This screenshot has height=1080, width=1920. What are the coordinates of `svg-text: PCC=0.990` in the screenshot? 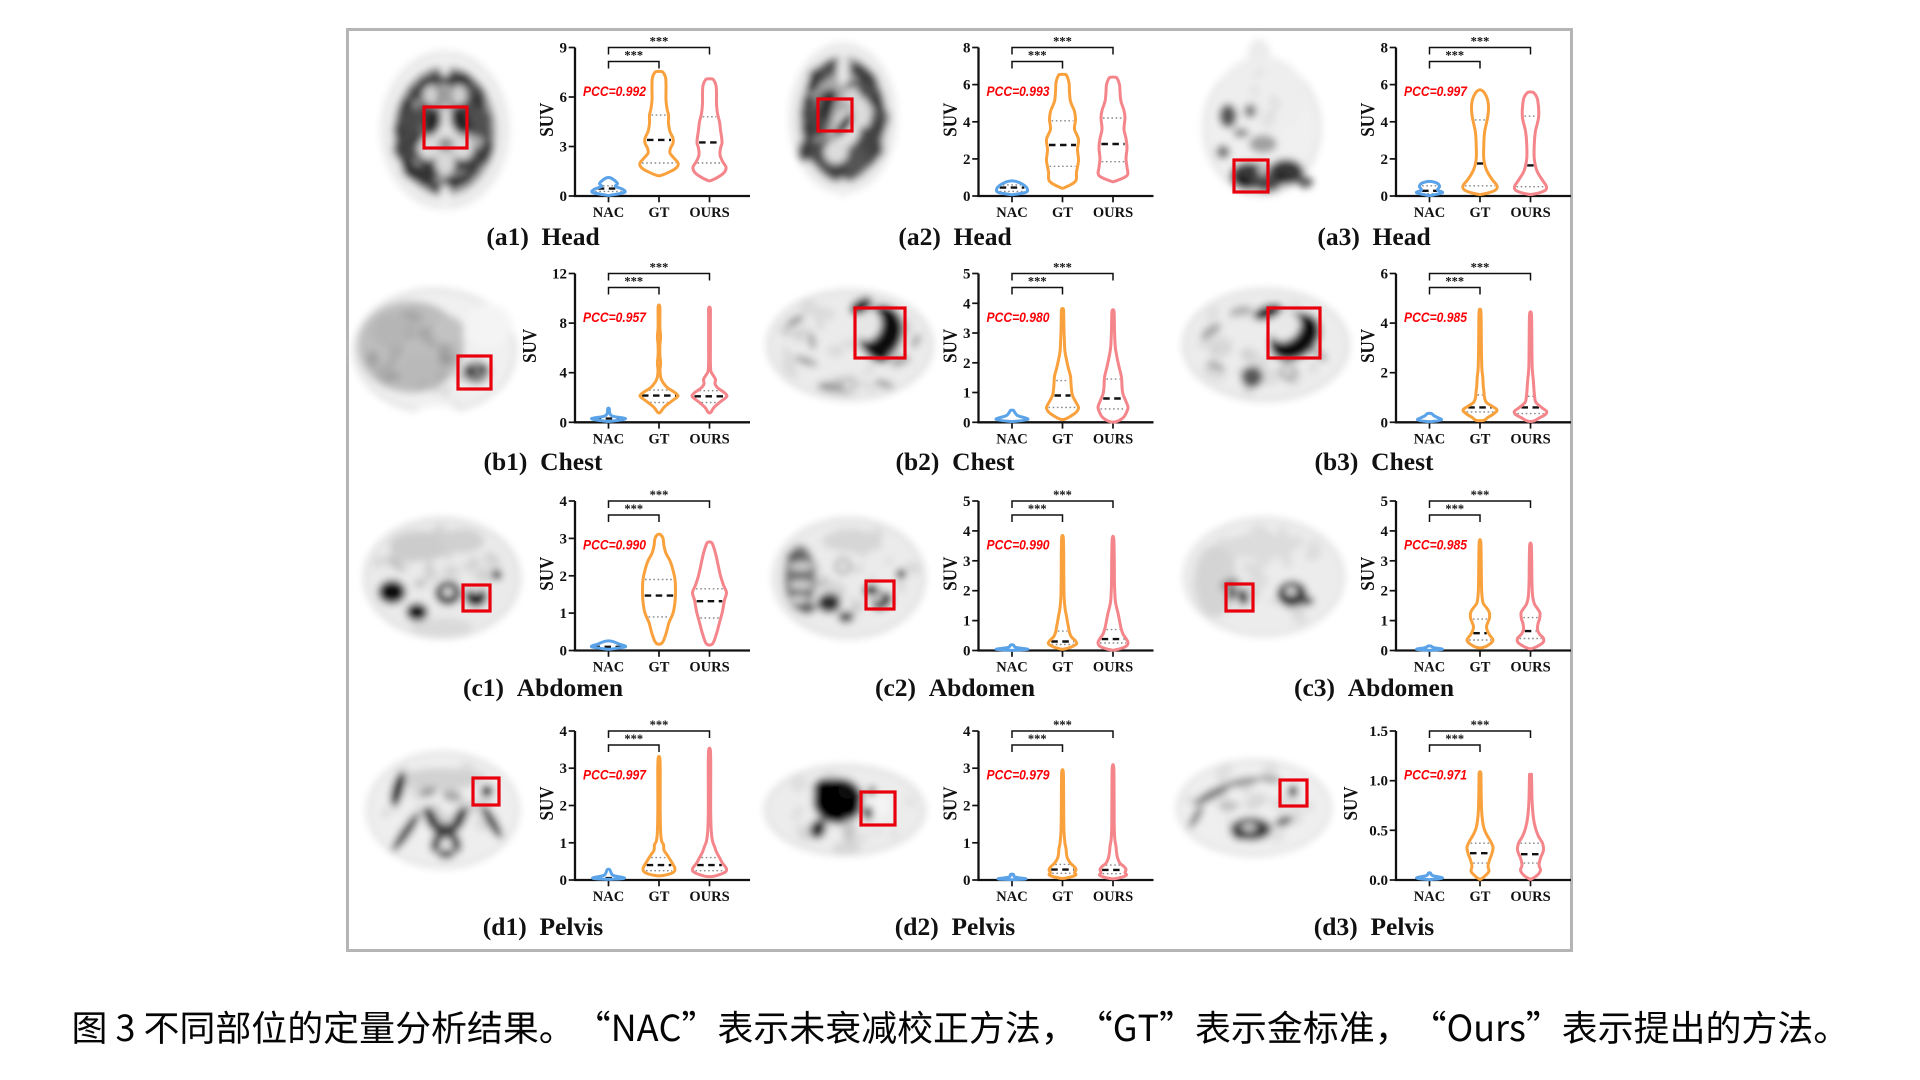 It's located at (614, 545).